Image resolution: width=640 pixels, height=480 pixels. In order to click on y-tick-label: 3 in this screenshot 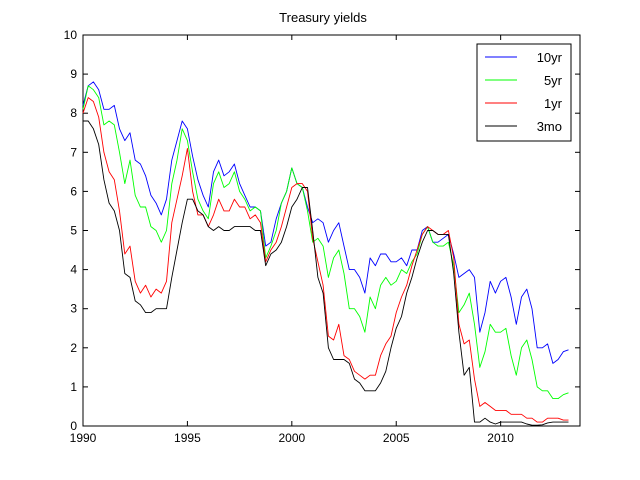, I will do `click(73, 309)`.